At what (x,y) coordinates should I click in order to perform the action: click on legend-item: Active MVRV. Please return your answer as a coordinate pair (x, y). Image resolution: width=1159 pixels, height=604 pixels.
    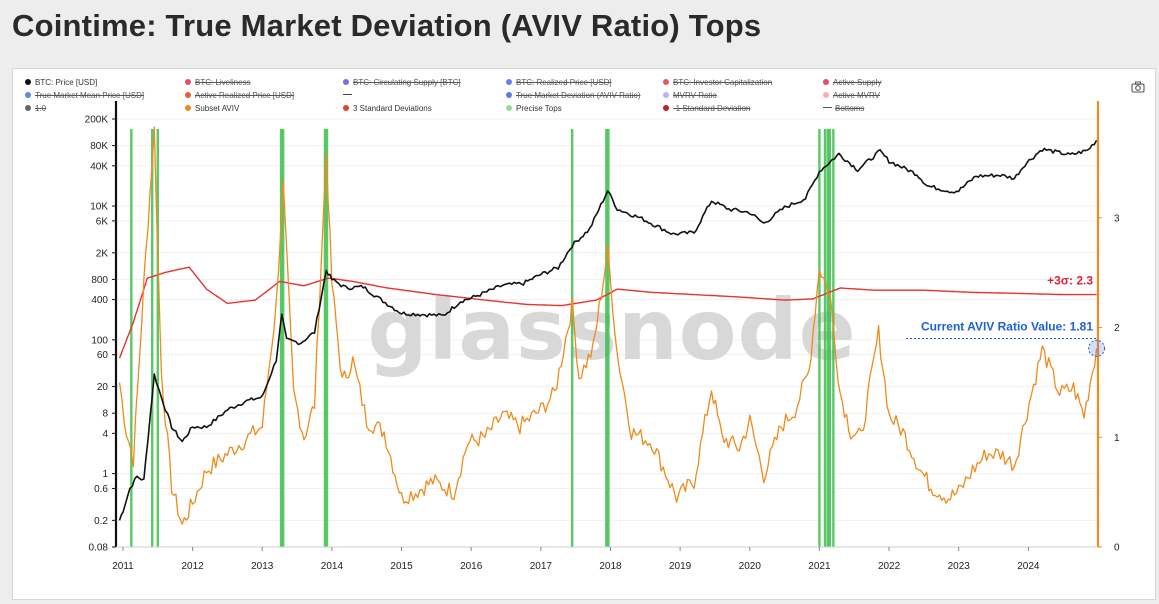
    Looking at the image, I should click on (851, 95).